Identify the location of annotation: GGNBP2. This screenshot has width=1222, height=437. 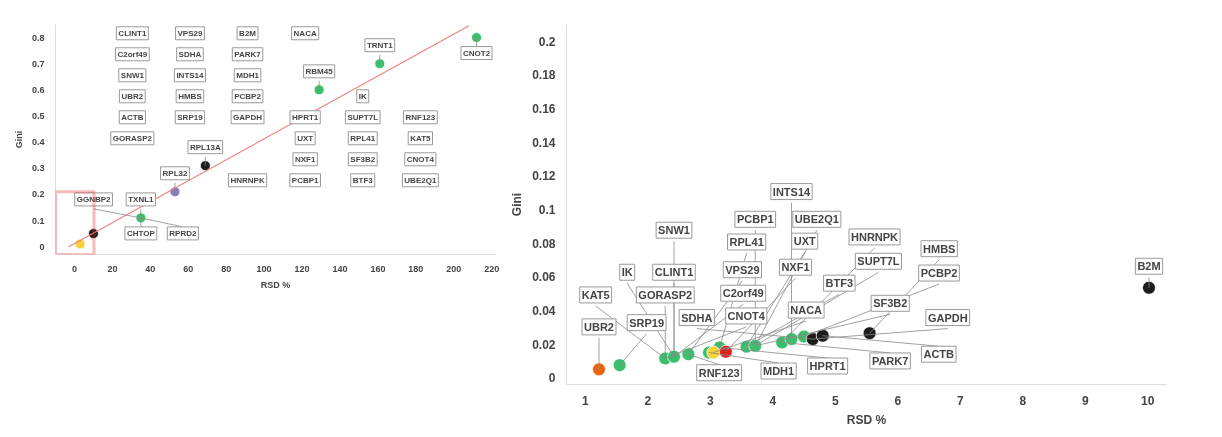
(94, 199).